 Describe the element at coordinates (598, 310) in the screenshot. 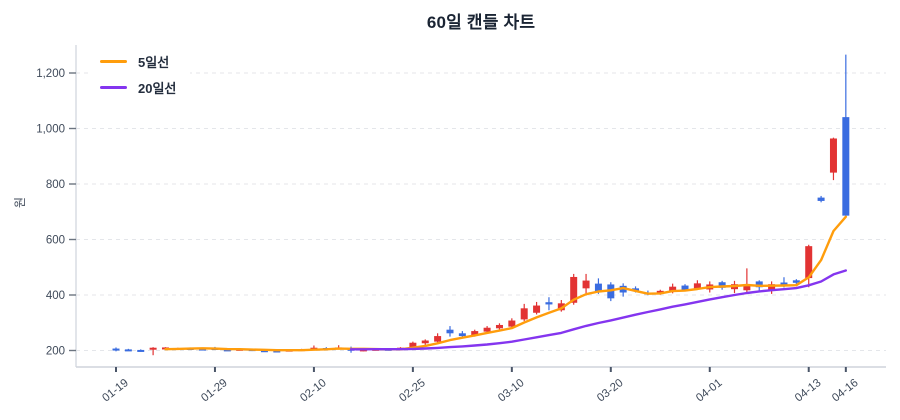

I see `ma20-line` at that location.